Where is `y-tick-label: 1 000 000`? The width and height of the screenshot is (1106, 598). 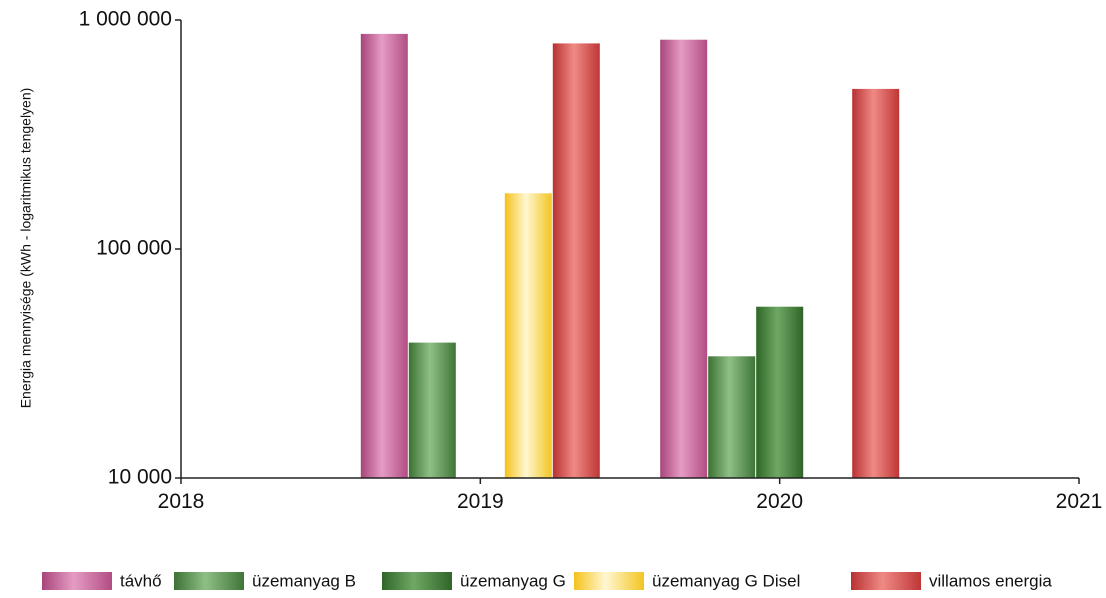 y-tick-label: 1 000 000 is located at coordinates (125, 19).